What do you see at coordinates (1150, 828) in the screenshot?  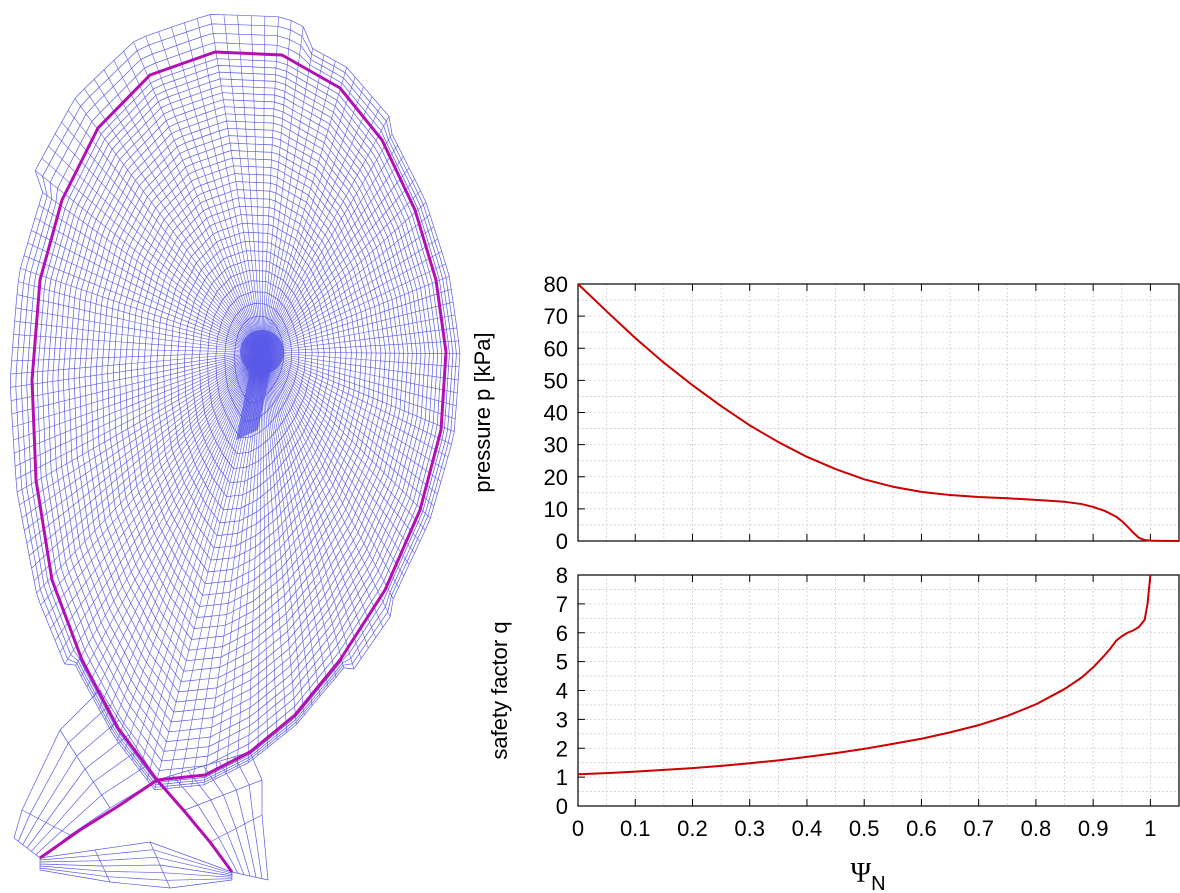 I see `x-tick-label: 1` at bounding box center [1150, 828].